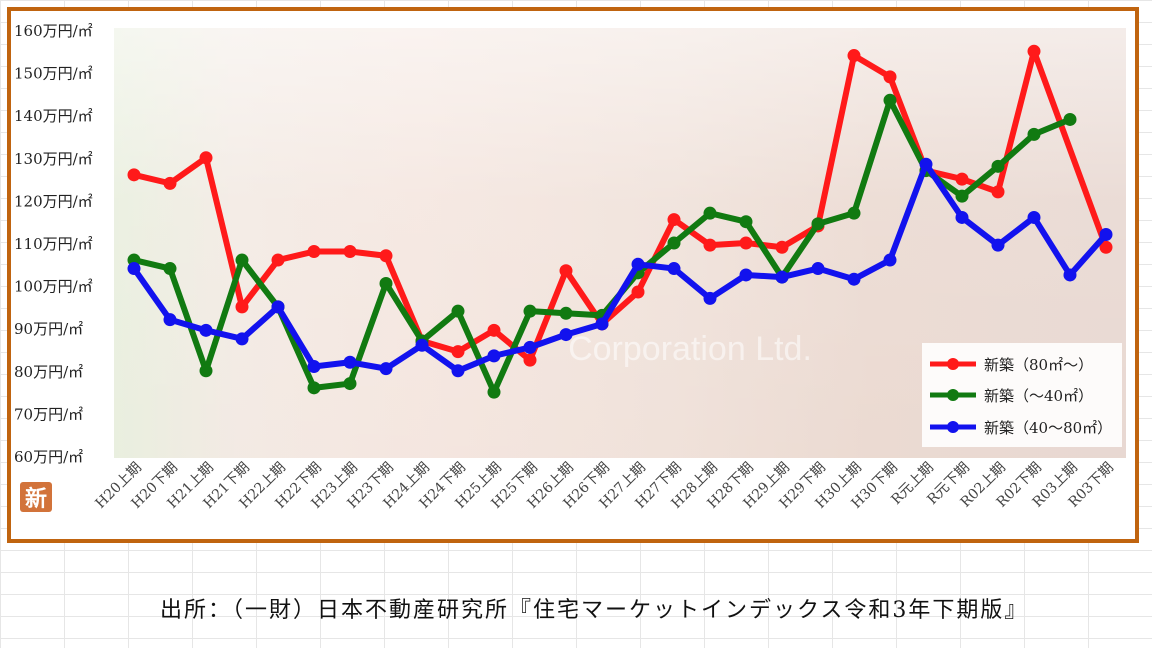  What do you see at coordinates (48, 414) in the screenshot?
I see `y-tick-label: 70万円/㎡` at bounding box center [48, 414].